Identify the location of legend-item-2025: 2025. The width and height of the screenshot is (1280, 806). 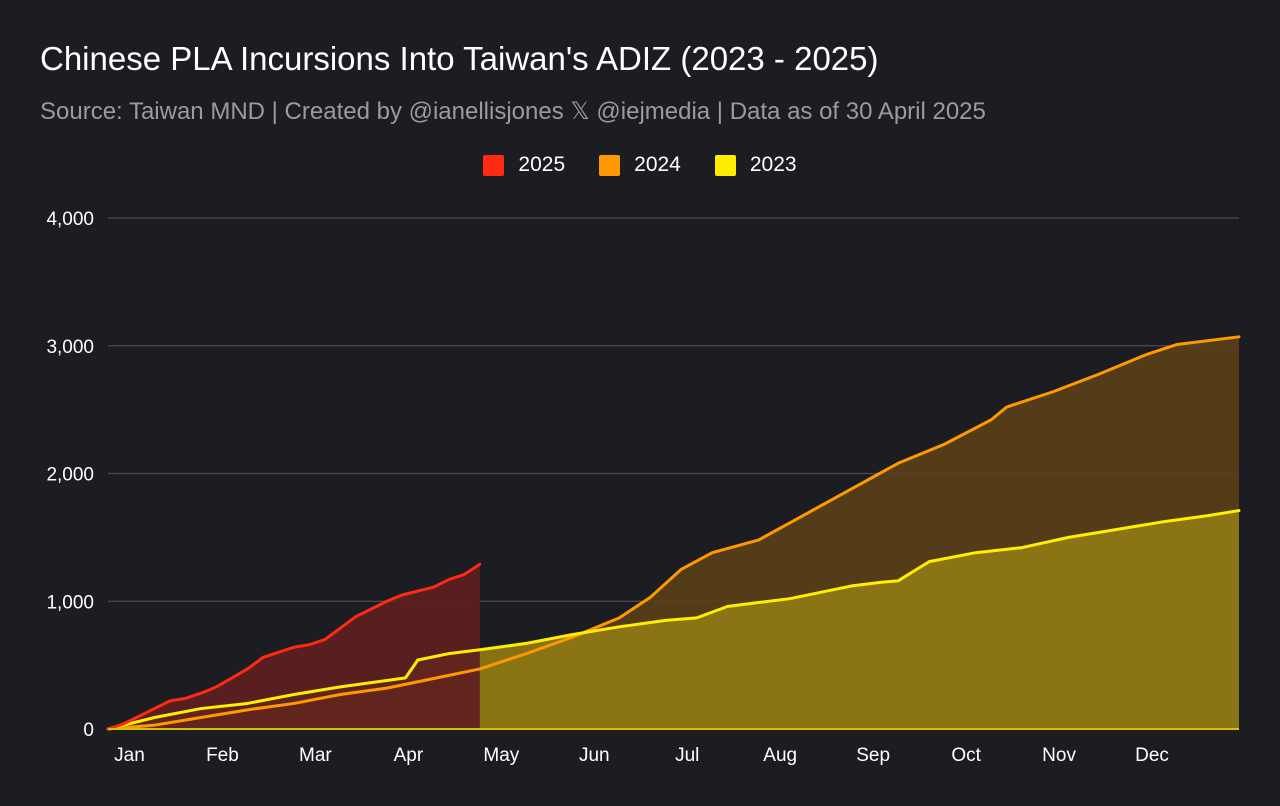
(524, 165).